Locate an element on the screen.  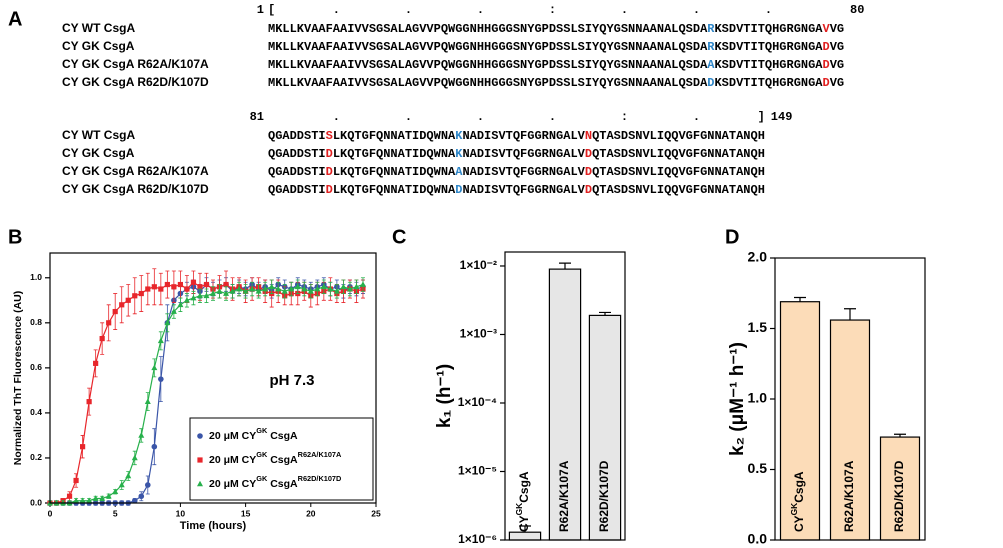
ruler-start: 1 is located at coordinates (260, 10).